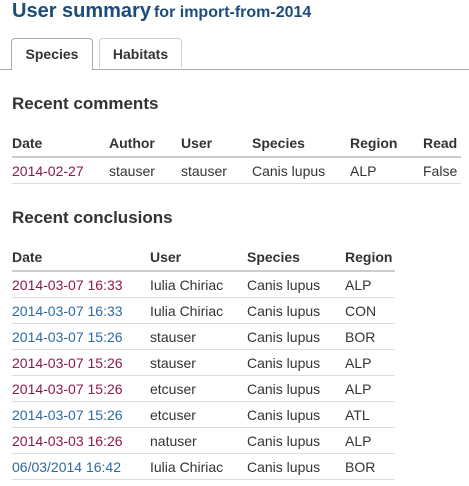 The height and width of the screenshot is (486, 469). I want to click on page-subtitle: for import-from-2014, so click(232, 12).